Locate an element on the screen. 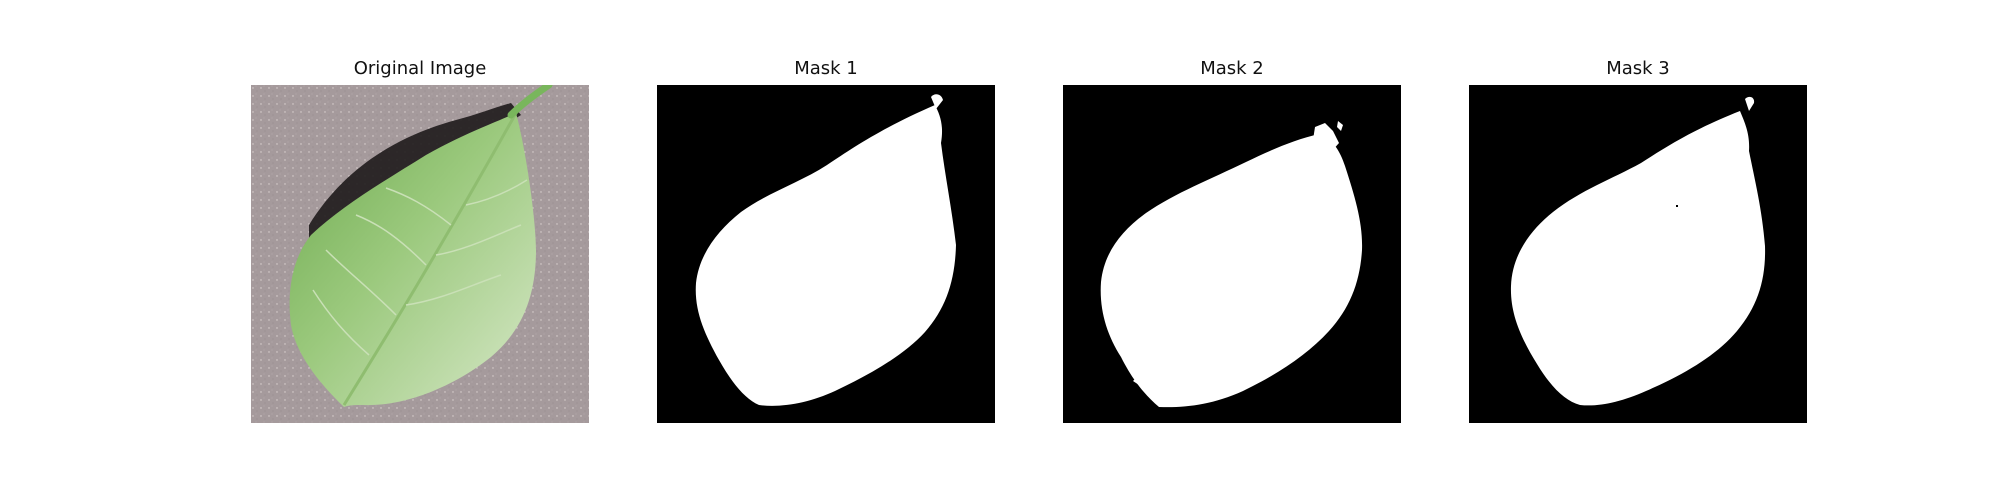 The height and width of the screenshot is (500, 2000). leaf-photo is located at coordinates (420, 254).